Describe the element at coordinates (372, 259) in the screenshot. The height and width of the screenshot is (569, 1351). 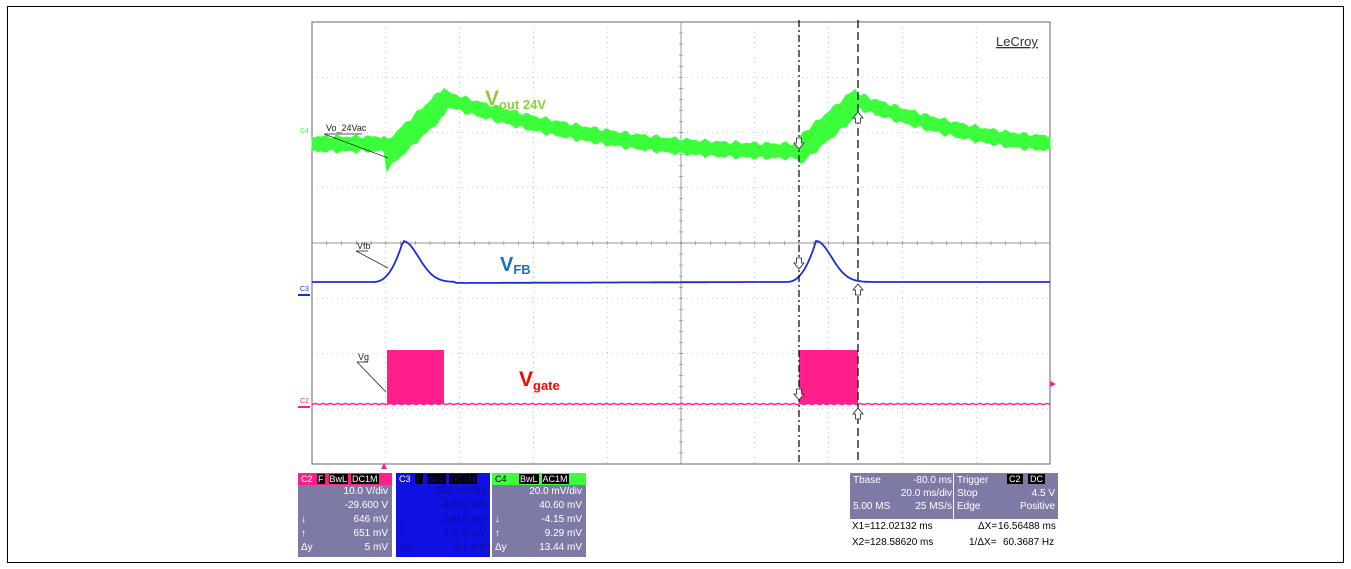
I see `vfb-leader` at that location.